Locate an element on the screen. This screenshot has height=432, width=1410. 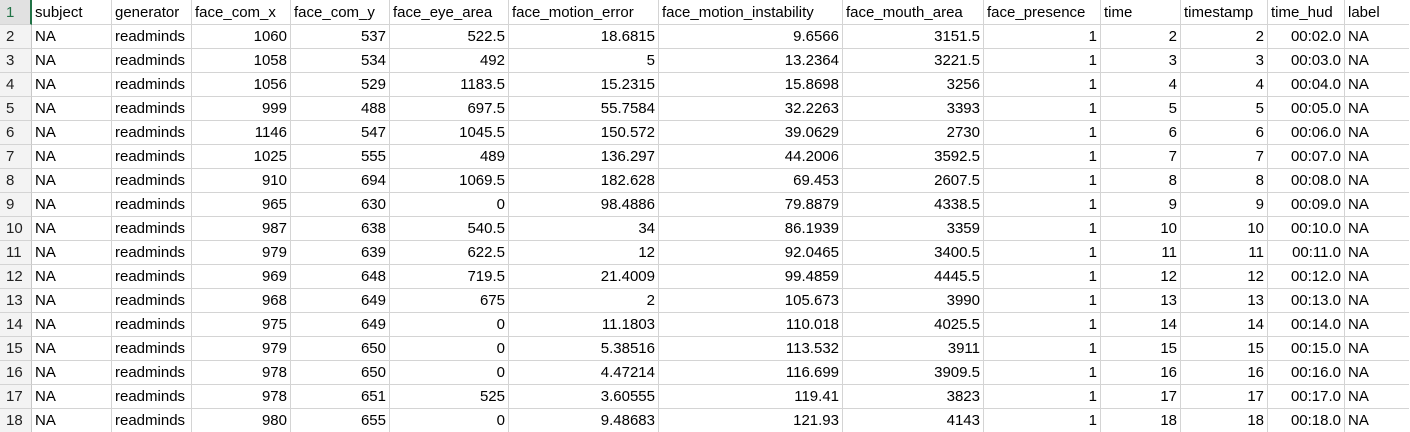
table-cell: 2 is located at coordinates (584, 301).